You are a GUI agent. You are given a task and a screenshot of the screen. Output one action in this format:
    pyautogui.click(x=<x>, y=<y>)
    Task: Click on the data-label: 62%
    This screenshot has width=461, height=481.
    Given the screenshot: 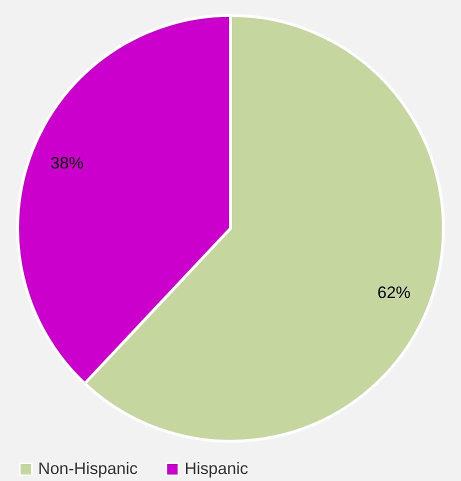 What is the action you would take?
    pyautogui.click(x=394, y=292)
    